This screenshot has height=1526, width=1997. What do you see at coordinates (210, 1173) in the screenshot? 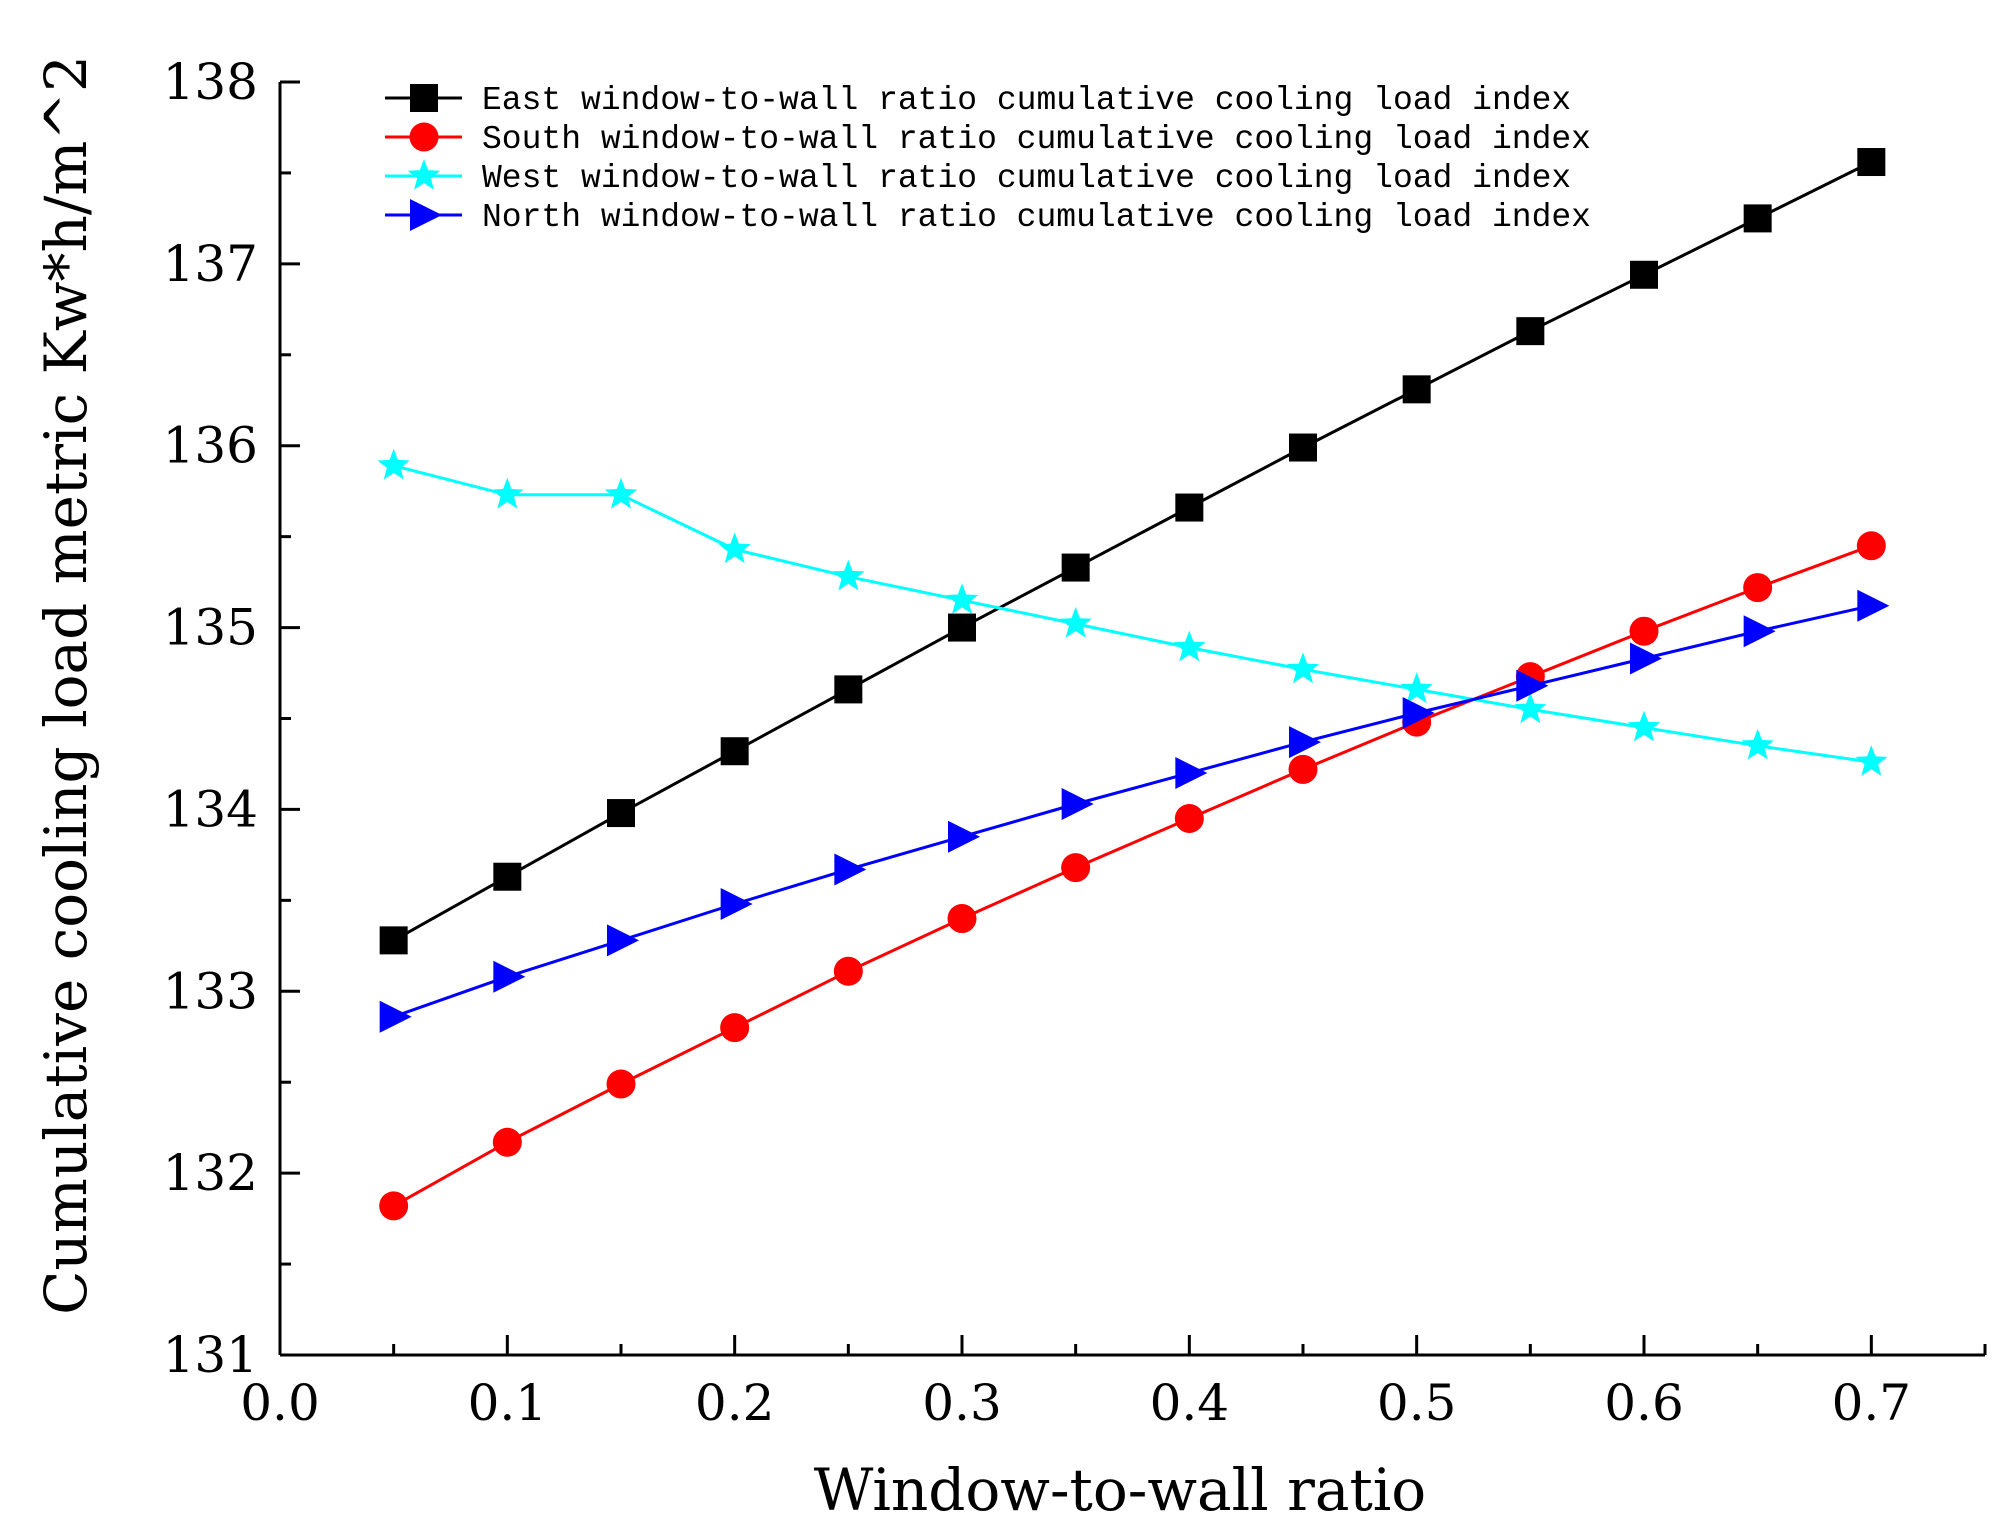
I see `y-tick-label: 132` at bounding box center [210, 1173].